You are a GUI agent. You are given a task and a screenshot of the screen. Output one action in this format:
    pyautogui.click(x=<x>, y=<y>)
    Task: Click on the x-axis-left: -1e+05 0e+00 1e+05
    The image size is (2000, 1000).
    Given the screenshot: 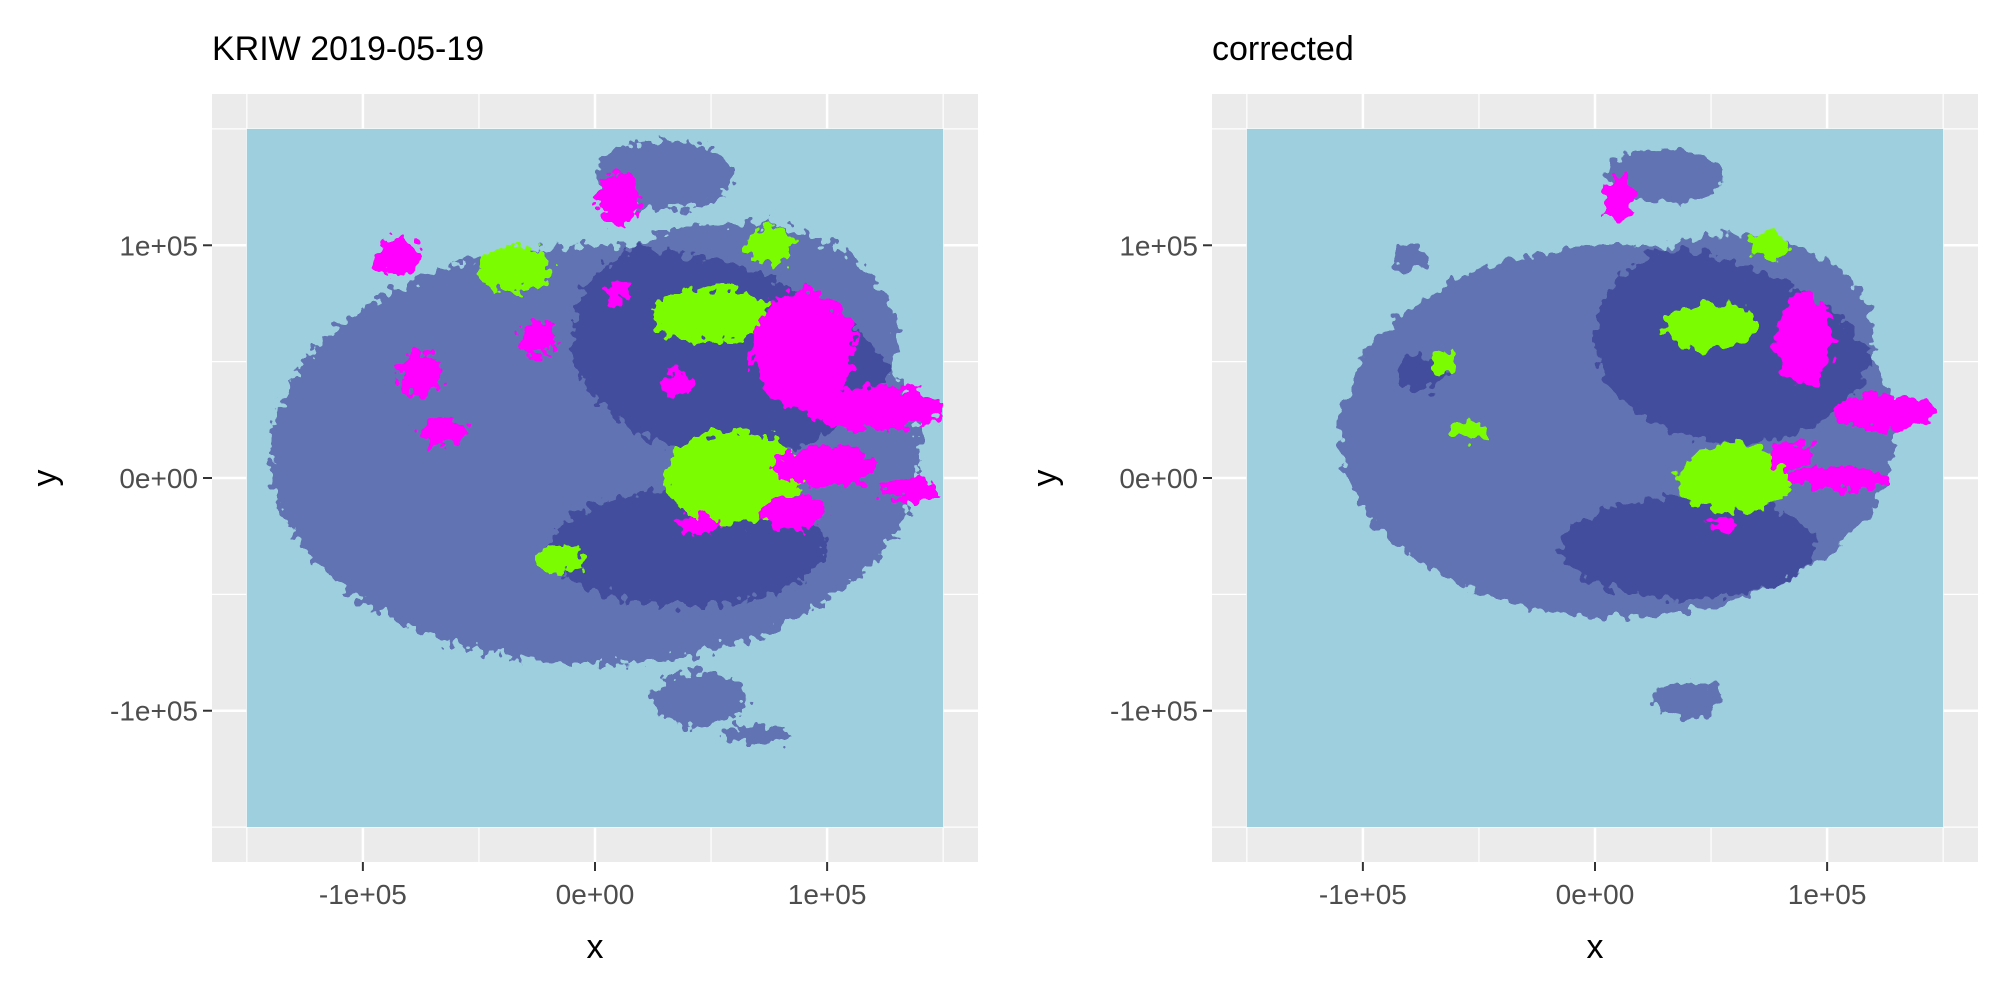 What is the action you would take?
    pyautogui.click(x=593, y=886)
    